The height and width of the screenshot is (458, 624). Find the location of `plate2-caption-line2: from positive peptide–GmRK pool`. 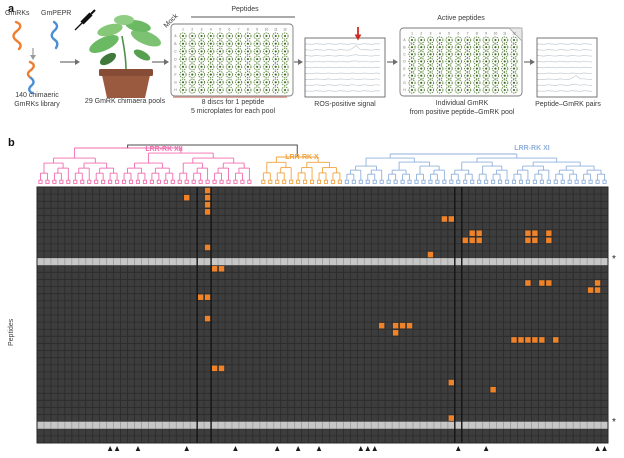

plate2-caption-line2: from positive peptide–GmRK pool is located at coordinates (462, 112).